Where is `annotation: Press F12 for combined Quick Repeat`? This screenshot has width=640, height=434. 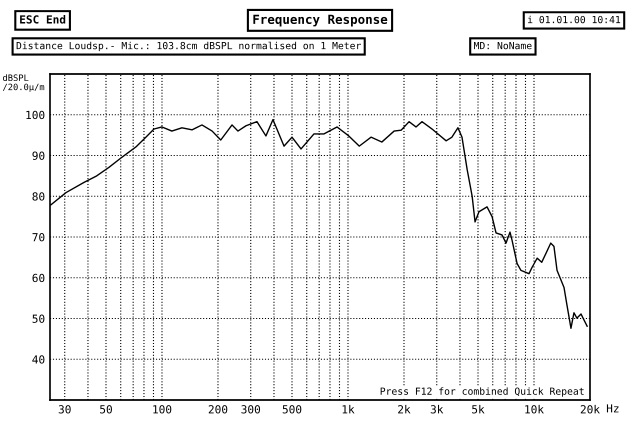
annotation: Press F12 for combined Quick Repeat is located at coordinates (482, 392).